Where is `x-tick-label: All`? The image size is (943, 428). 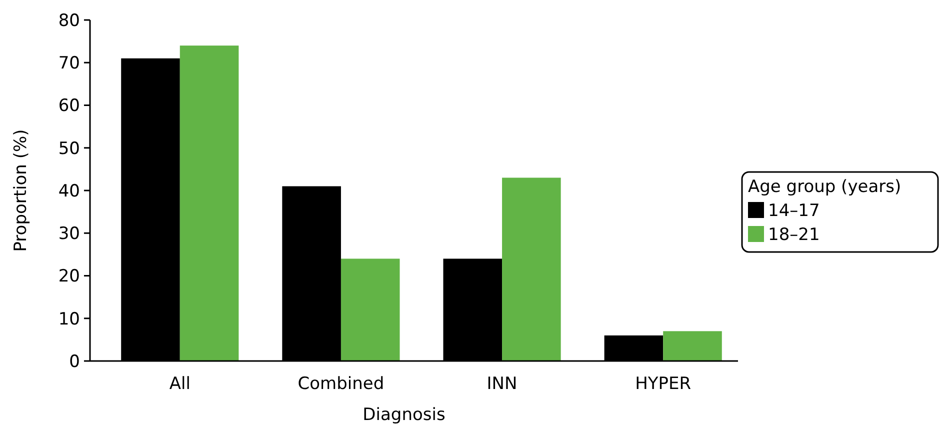
x-tick-label: All is located at coordinates (179, 384).